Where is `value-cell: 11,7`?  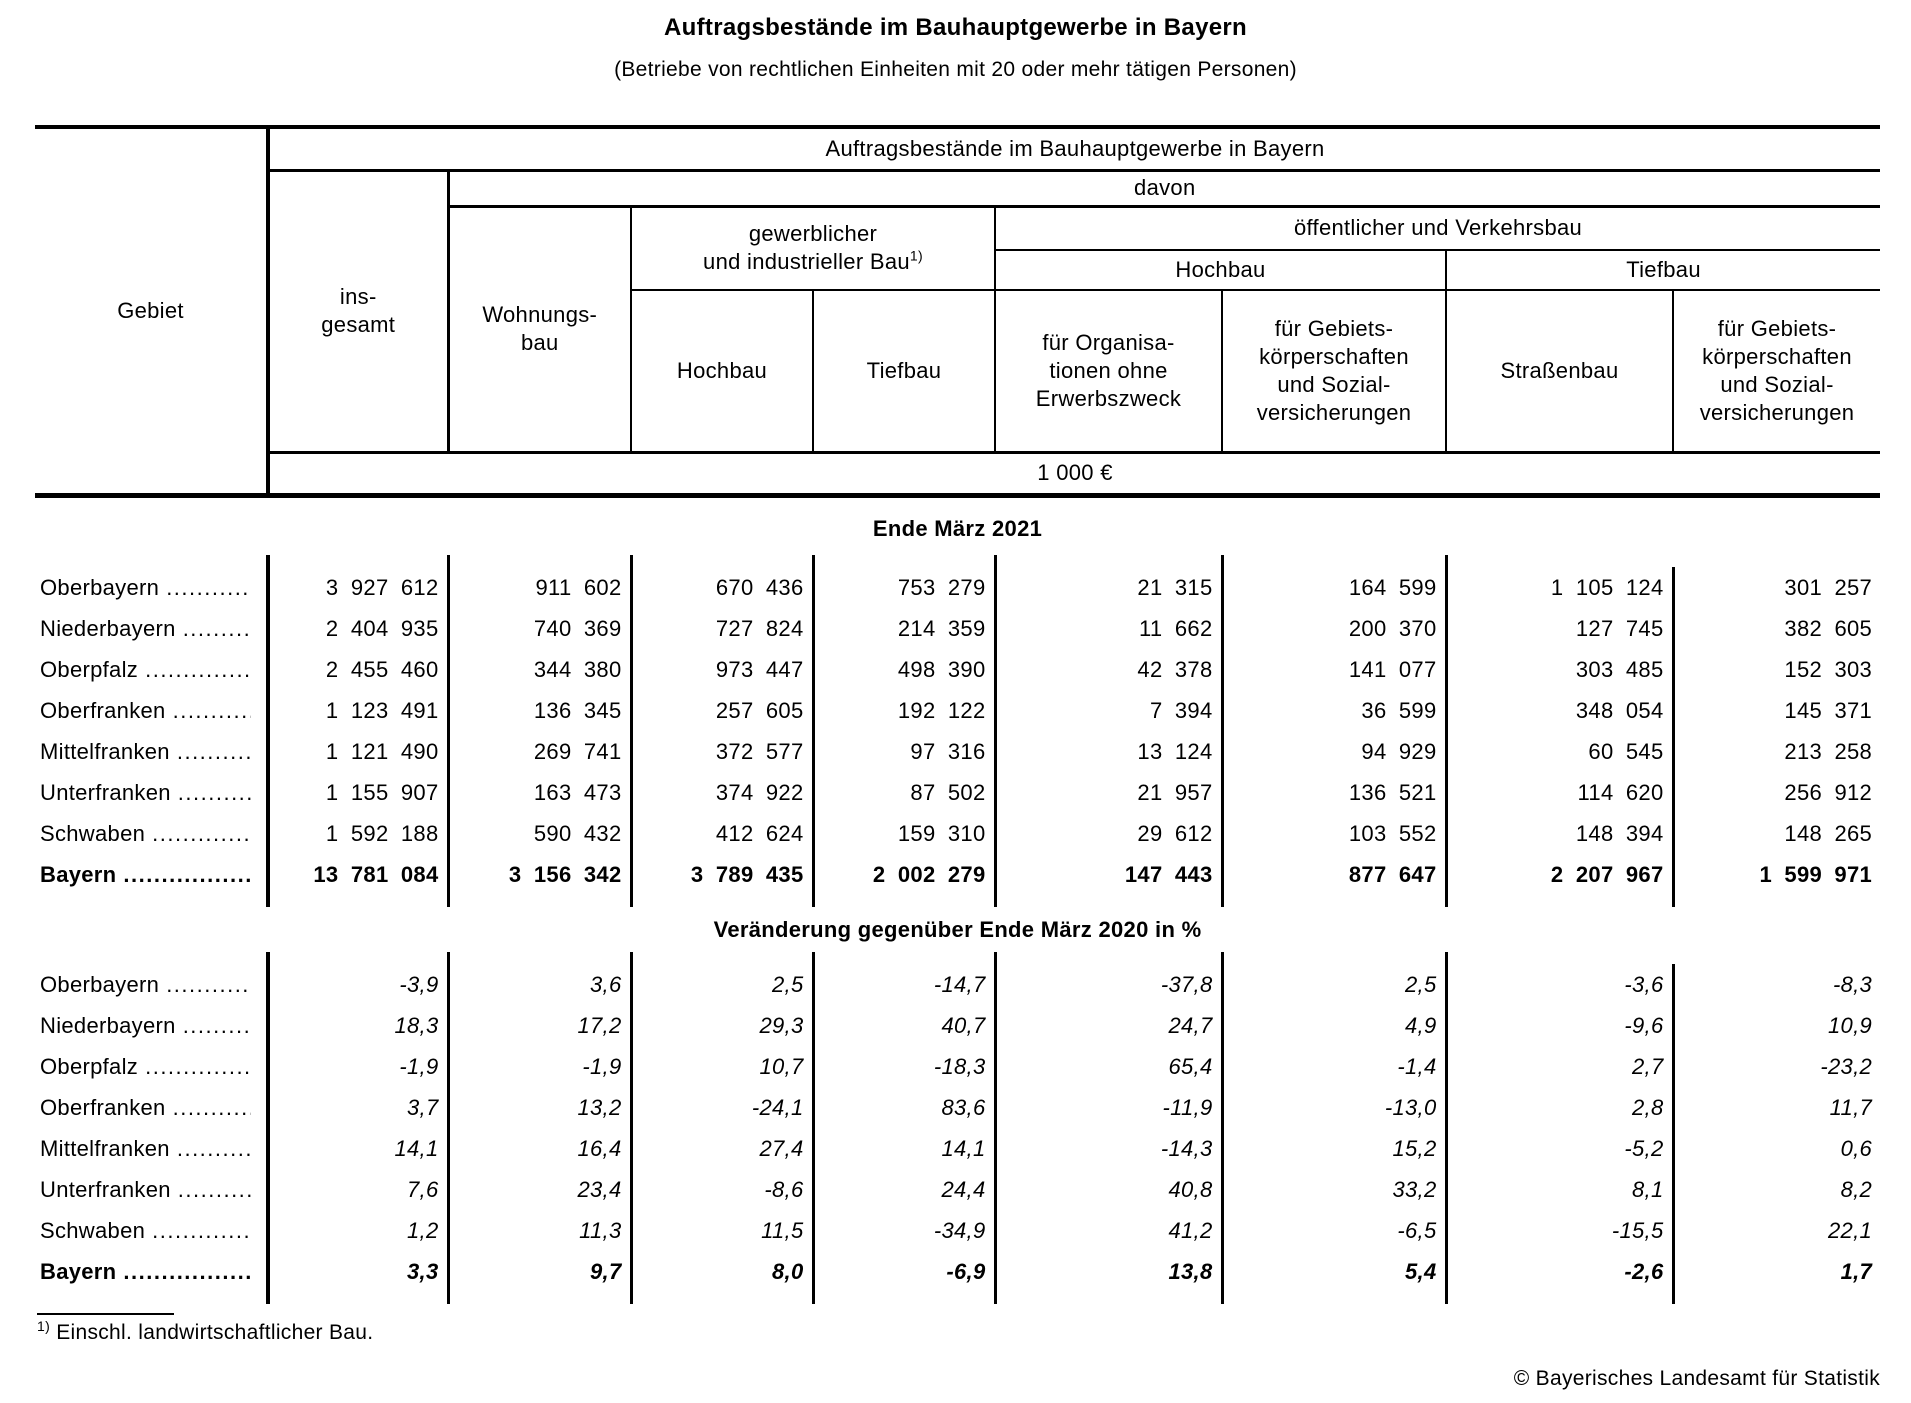 value-cell: 11,7 is located at coordinates (1851, 1107).